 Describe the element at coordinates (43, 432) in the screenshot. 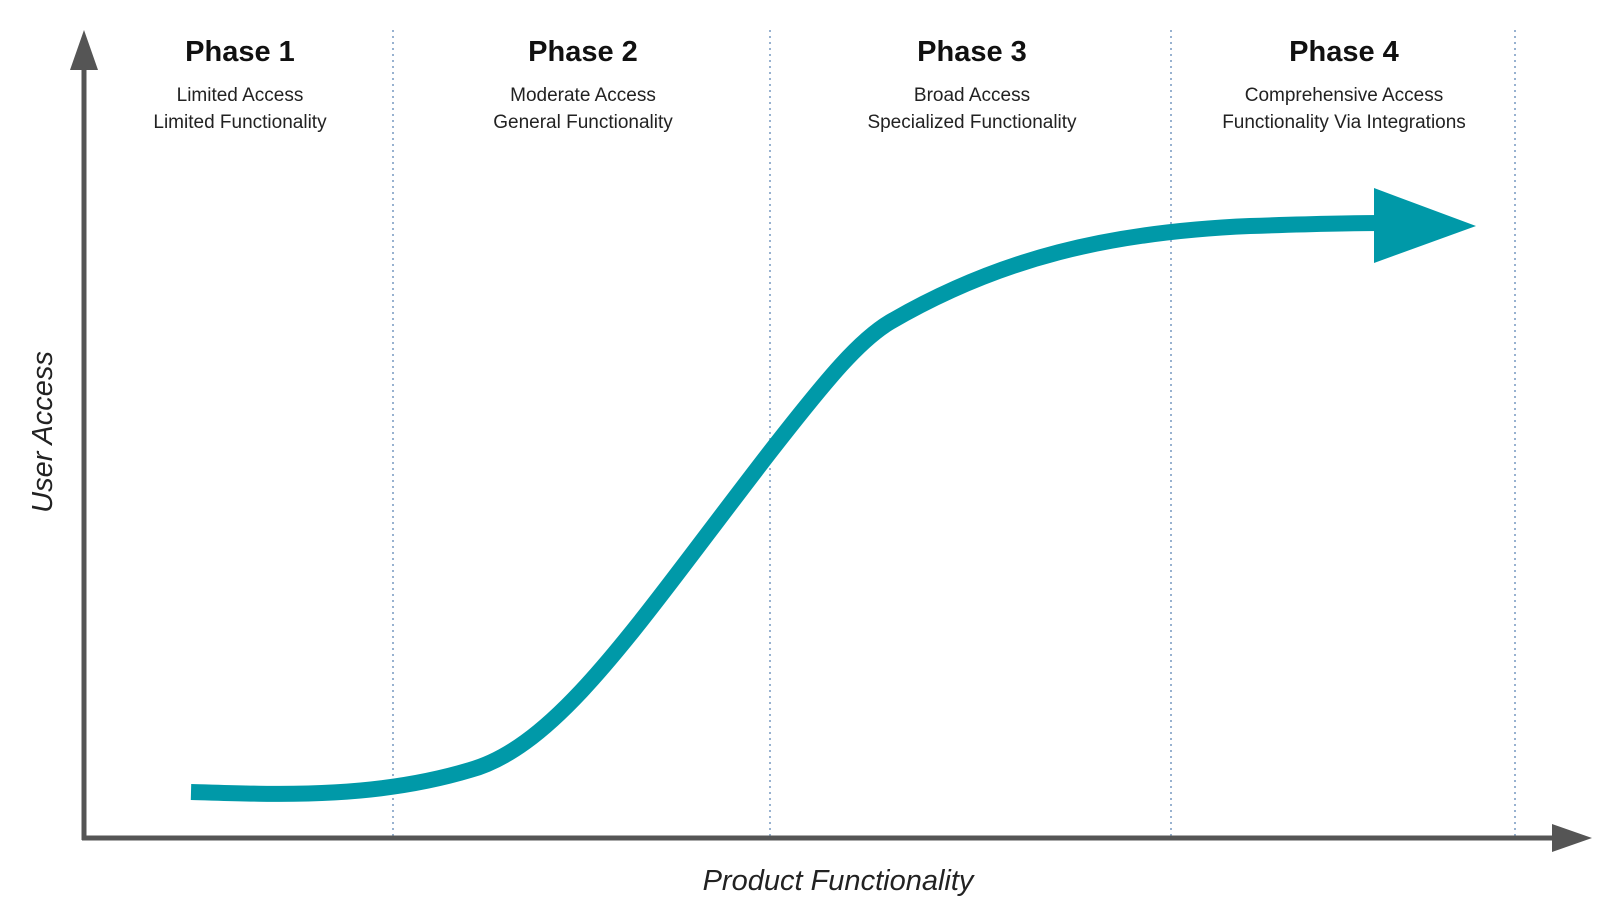

I see `y-axis-label: User Access` at that location.